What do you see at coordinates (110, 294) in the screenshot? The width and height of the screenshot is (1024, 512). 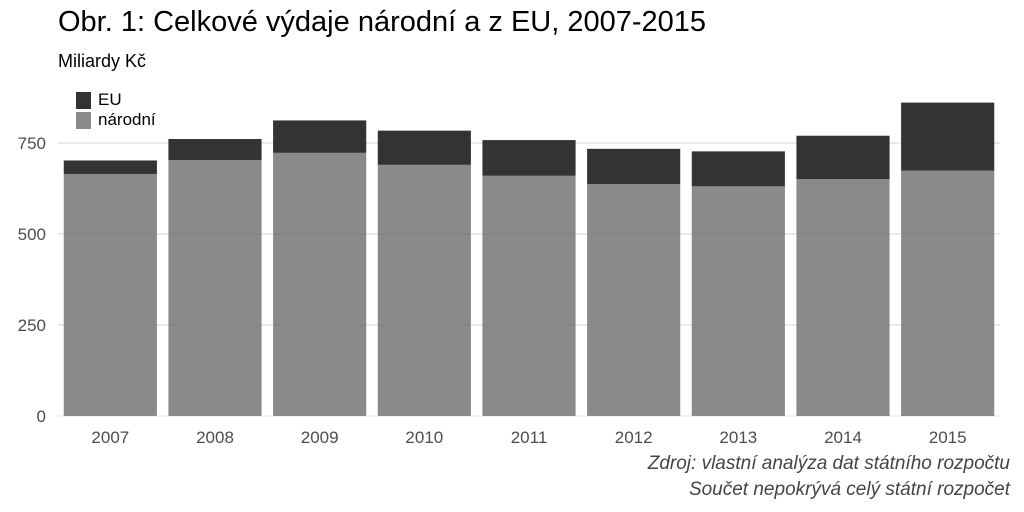 I see `bar-narodni-2007` at bounding box center [110, 294].